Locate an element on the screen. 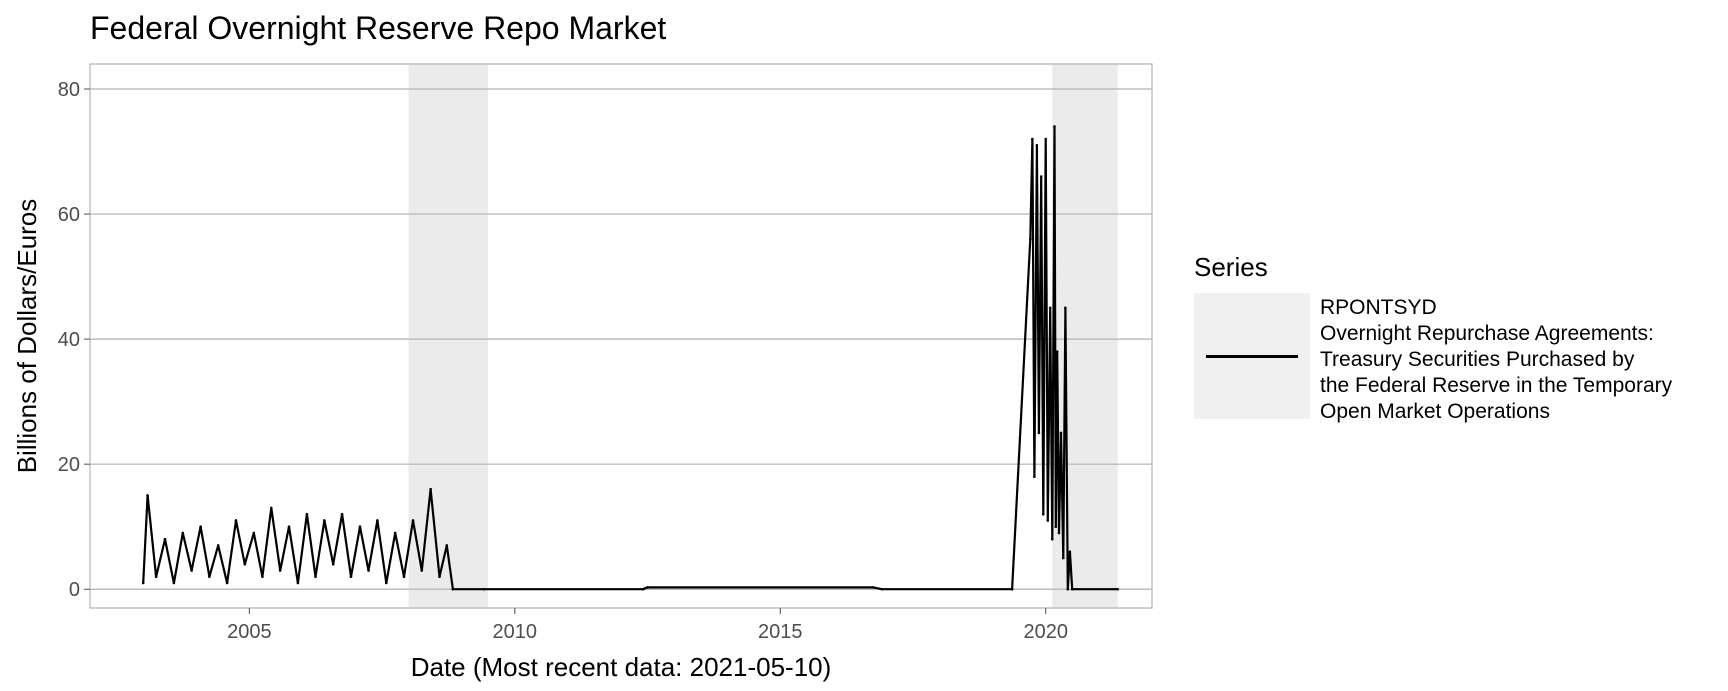 The image size is (1728, 691). y-axis-ticks: 0 20 40 60 80 is located at coordinates (74, 340).